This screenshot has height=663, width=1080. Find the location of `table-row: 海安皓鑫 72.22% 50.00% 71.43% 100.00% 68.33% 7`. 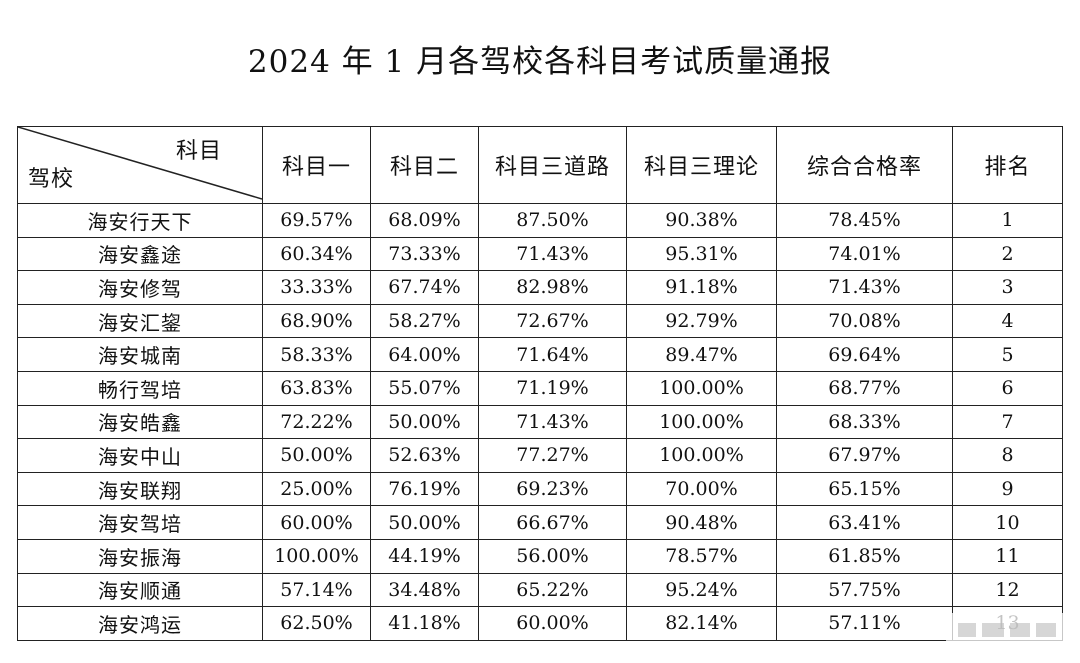

table-row: 海安皓鑫 72.22% 50.00% 71.43% 100.00% 68.33% 7 is located at coordinates (540, 422).